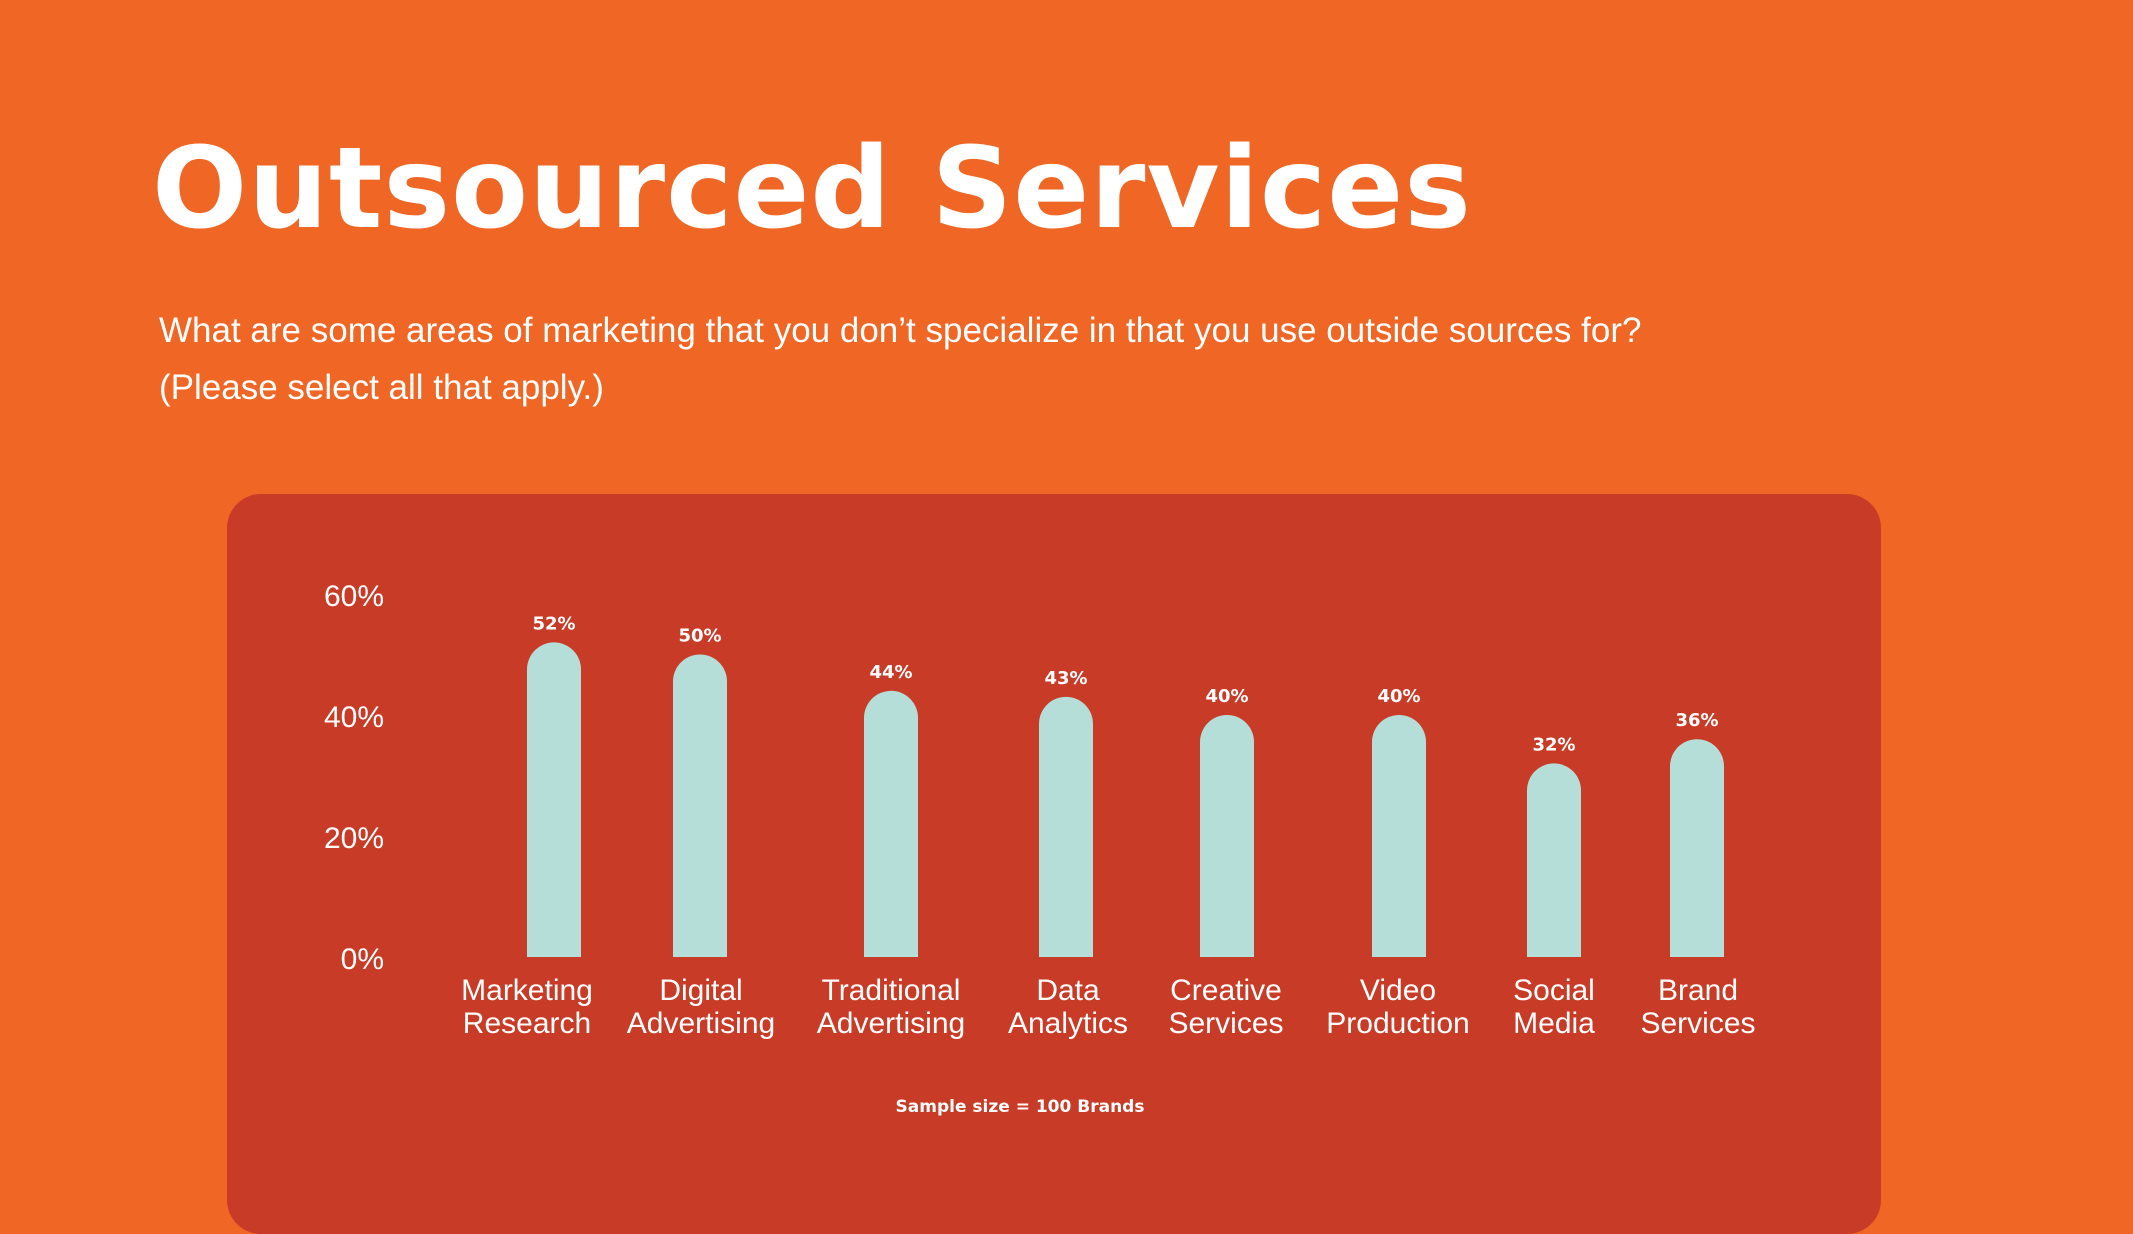 The image size is (2133, 1234). What do you see at coordinates (553, 623) in the screenshot?
I see `bar-value-label: 52%` at bounding box center [553, 623].